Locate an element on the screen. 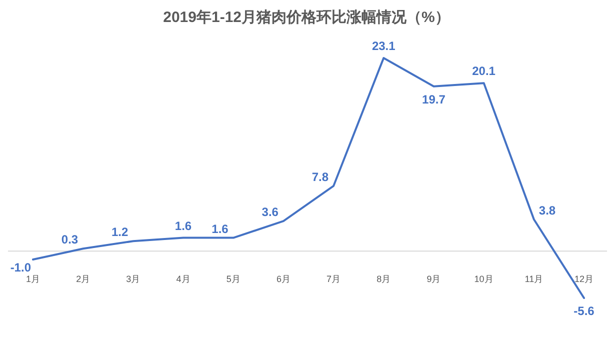 The image size is (613, 343). data-label: 20.1 is located at coordinates (484, 71).